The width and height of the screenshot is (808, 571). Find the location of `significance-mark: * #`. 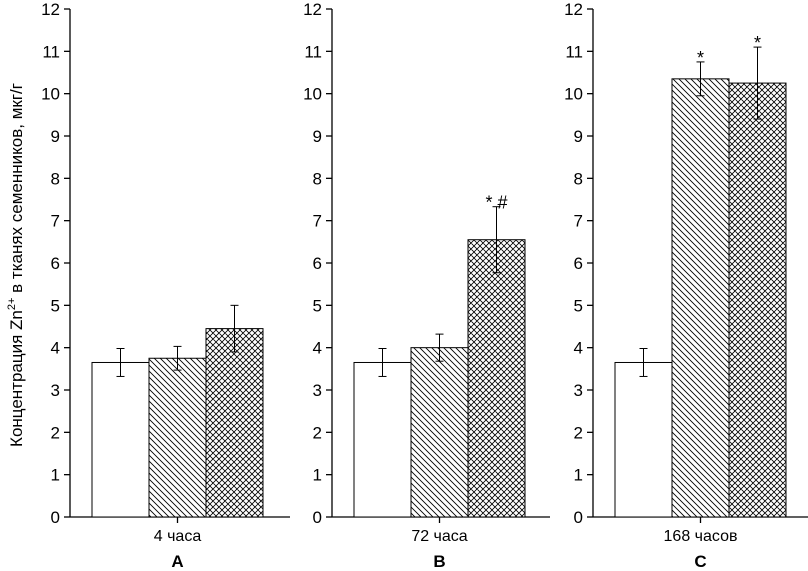

significance-mark: * # is located at coordinates (496, 203).